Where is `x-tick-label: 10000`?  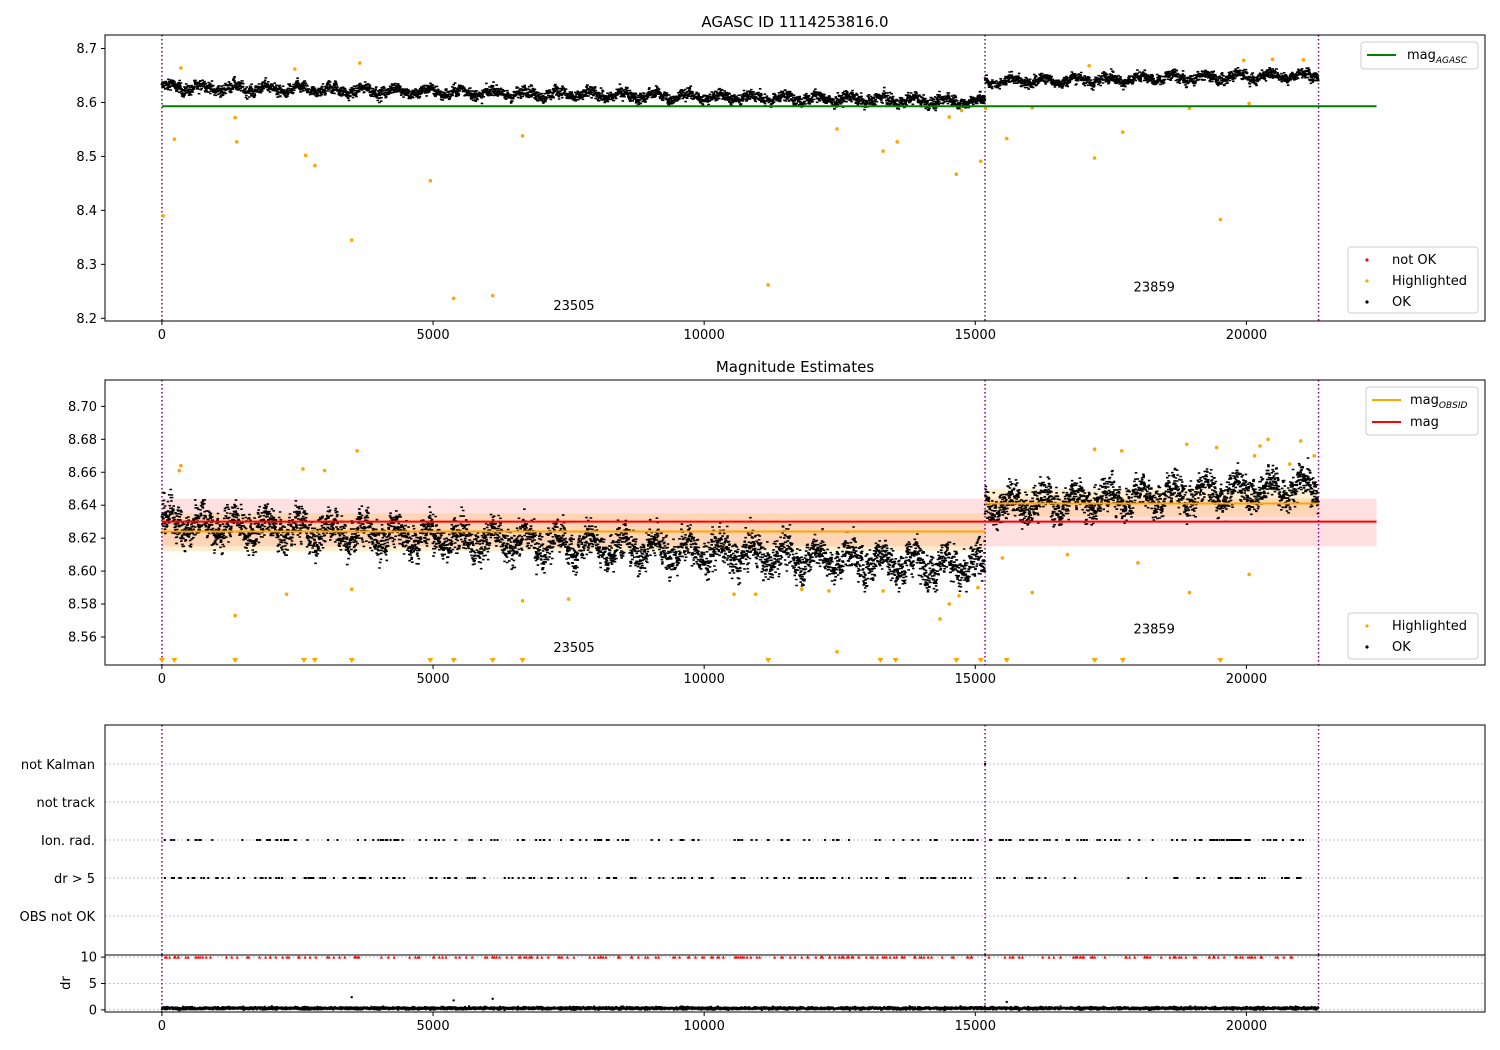 x-tick-label: 10000 is located at coordinates (703, 679).